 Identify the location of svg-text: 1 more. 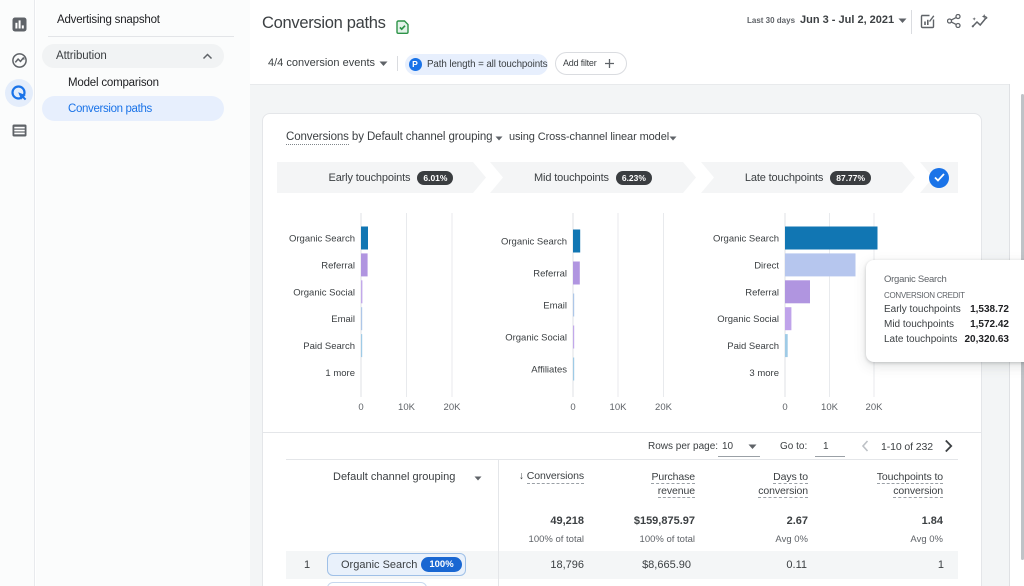
(340, 373).